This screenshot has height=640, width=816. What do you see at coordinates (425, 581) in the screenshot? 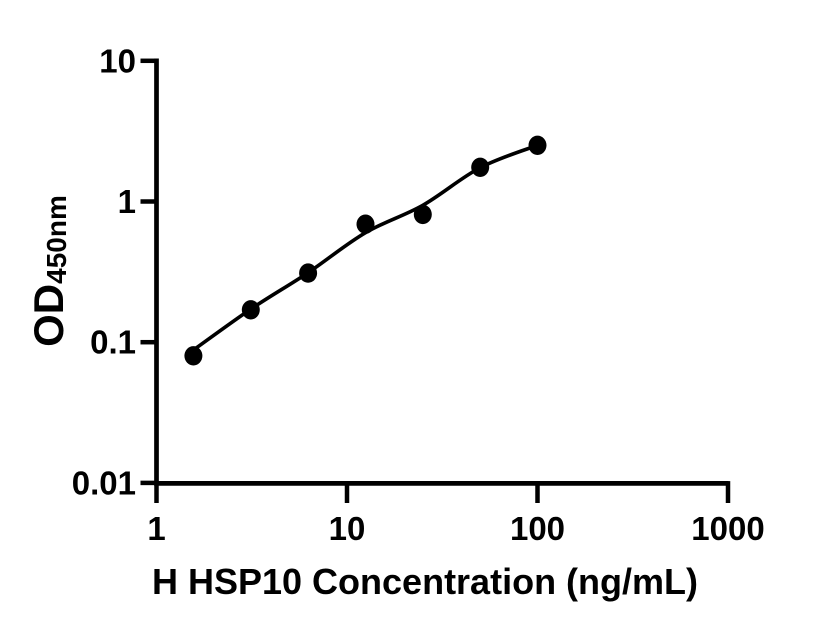
I see `x-axis-title: H HSP10 Concentration (ng/mL)` at bounding box center [425, 581].